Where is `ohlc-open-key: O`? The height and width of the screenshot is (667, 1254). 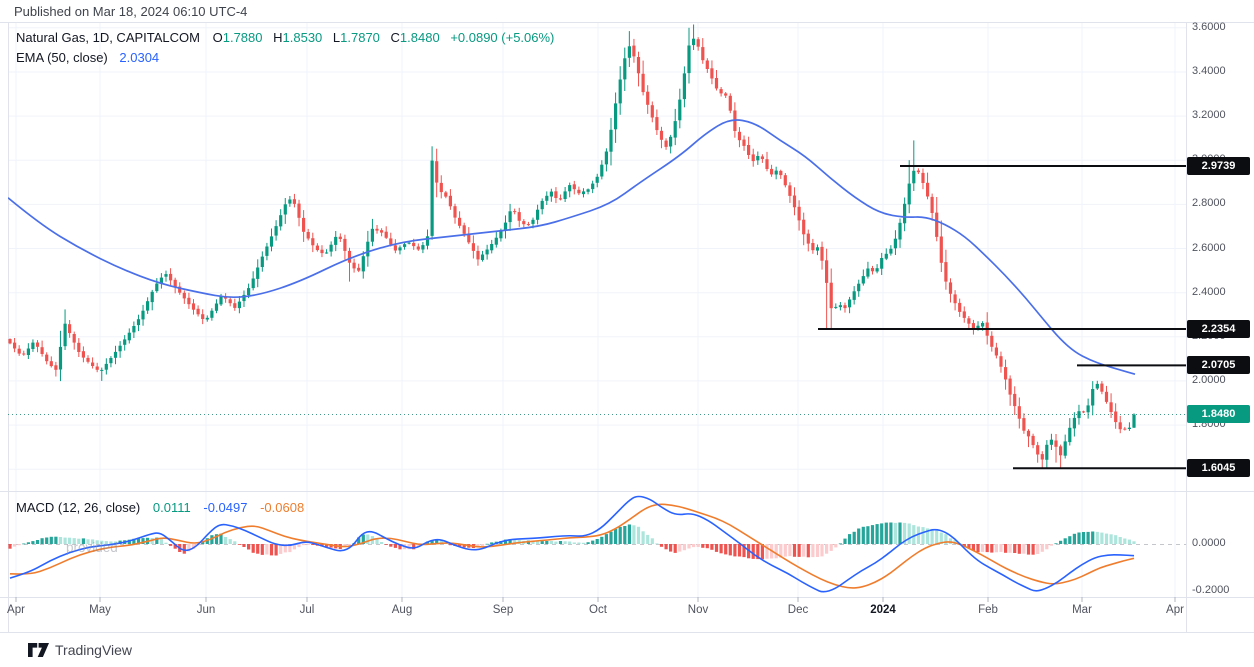 ohlc-open-key: O is located at coordinates (217, 37).